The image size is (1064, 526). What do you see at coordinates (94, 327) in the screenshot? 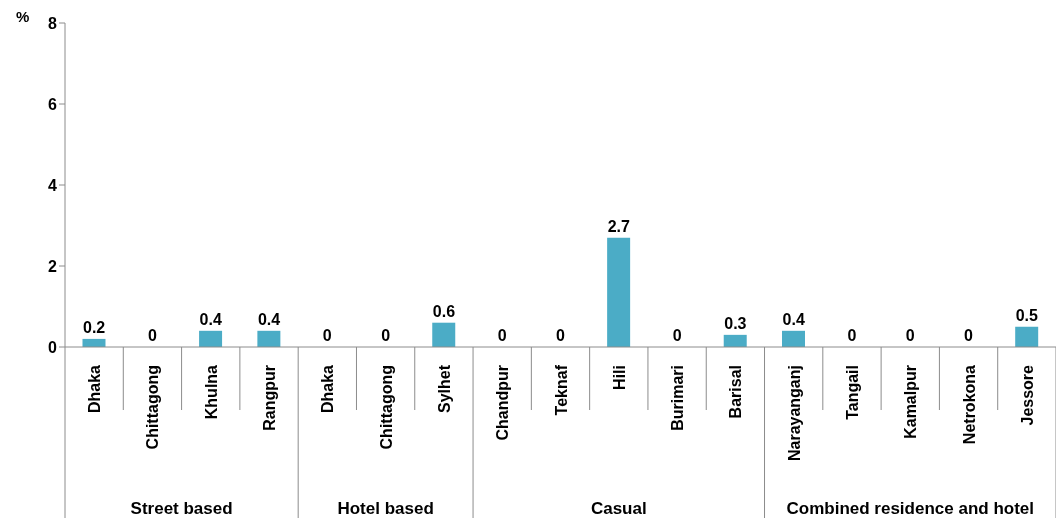
I see `data-label: 0.2` at bounding box center [94, 327].